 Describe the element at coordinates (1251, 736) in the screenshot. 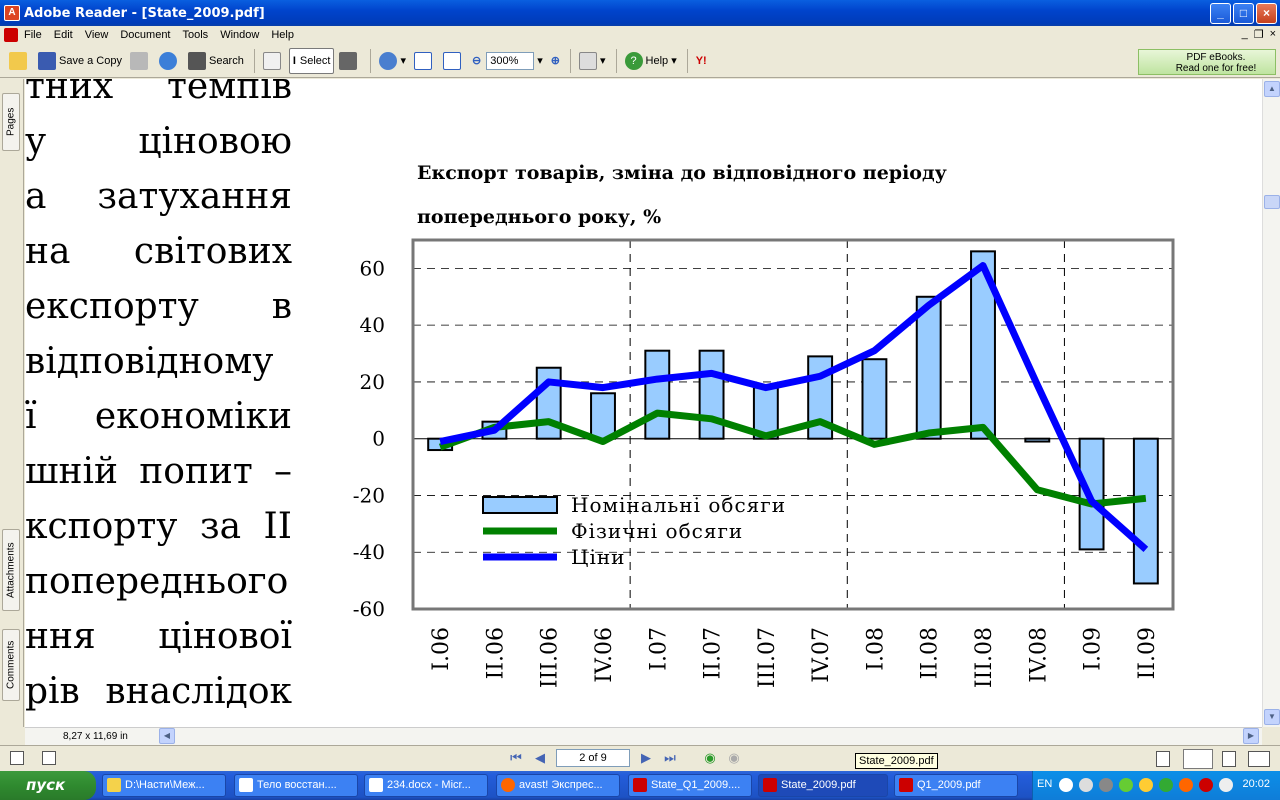

I see `scroll-right-button: ▶` at that location.